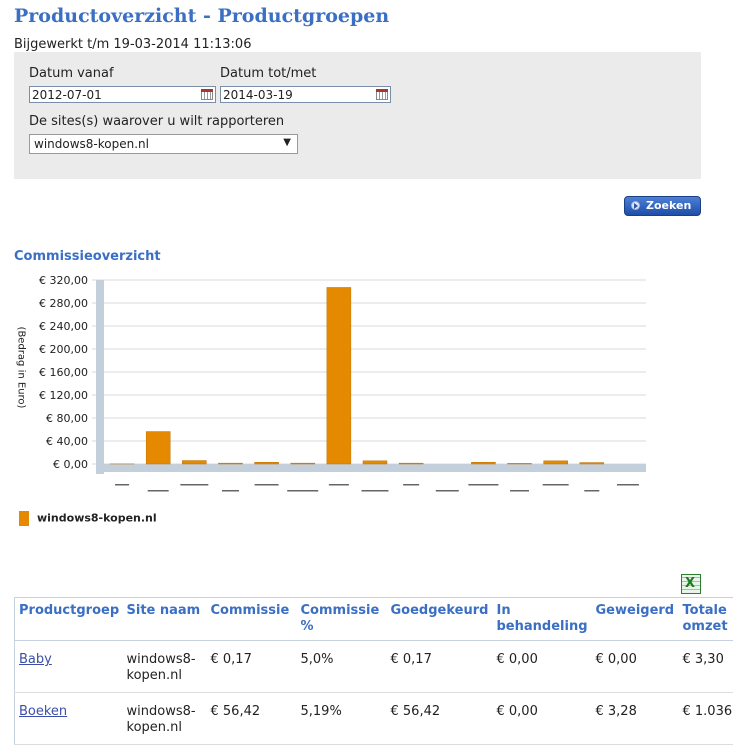 This screenshot has height=745, width=733. Describe the element at coordinates (87, 256) in the screenshot. I see `chart-section-title: Commissieoverzicht` at that location.